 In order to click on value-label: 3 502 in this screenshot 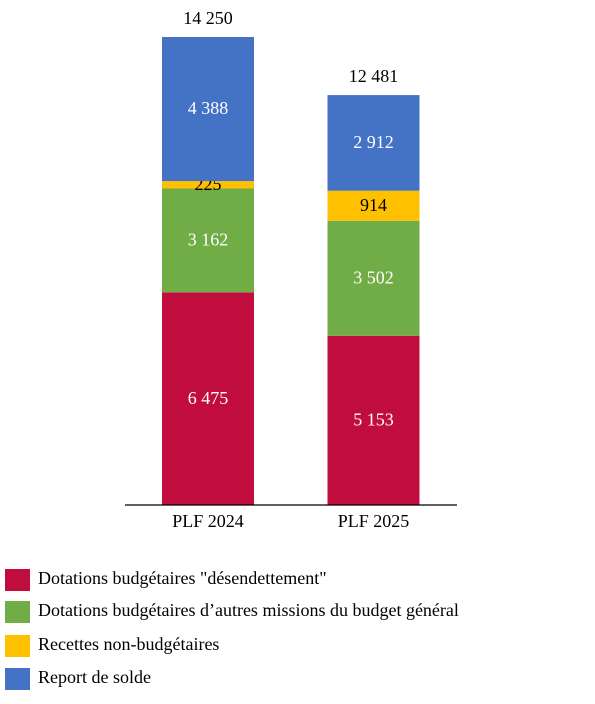, I will do `click(373, 277)`.